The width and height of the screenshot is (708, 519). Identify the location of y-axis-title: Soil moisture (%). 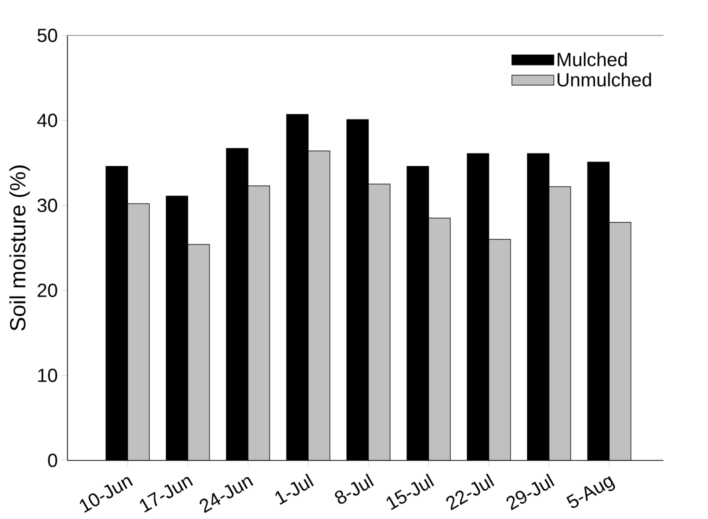
(19, 248).